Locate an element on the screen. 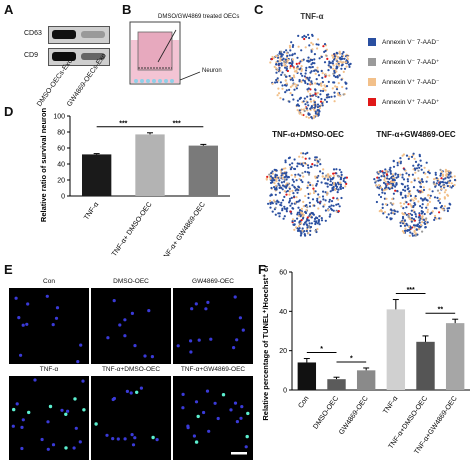  legend-item: Annexin V⁺ 7-AAD⁻ is located at coordinates (403, 82).